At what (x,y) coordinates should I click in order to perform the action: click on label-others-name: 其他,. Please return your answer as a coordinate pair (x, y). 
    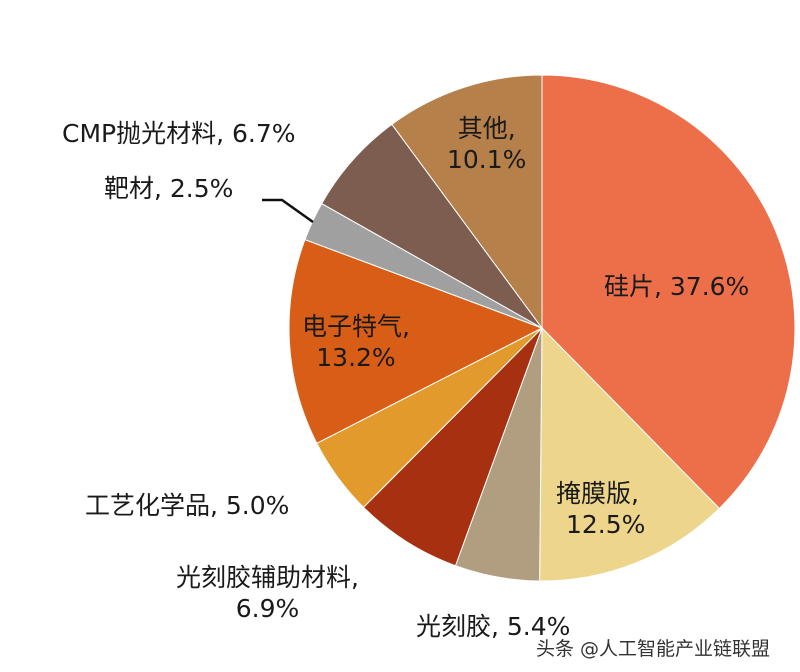
    Looking at the image, I should click on (486, 128).